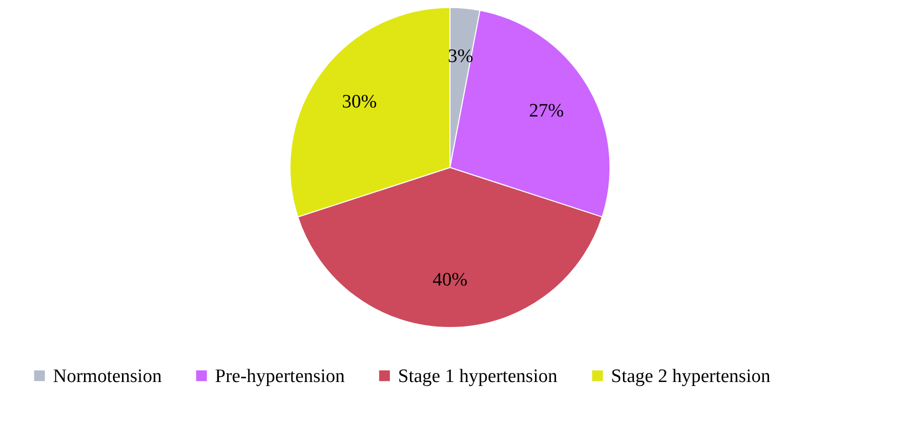 The image size is (900, 421). I want to click on data-label: 30%, so click(359, 102).